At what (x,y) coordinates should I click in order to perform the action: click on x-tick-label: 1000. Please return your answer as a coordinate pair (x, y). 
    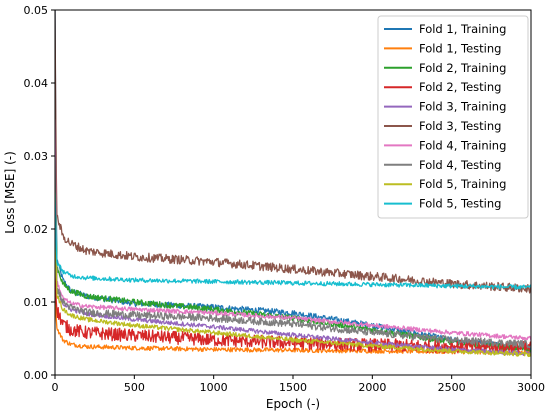
    Looking at the image, I should click on (214, 387).